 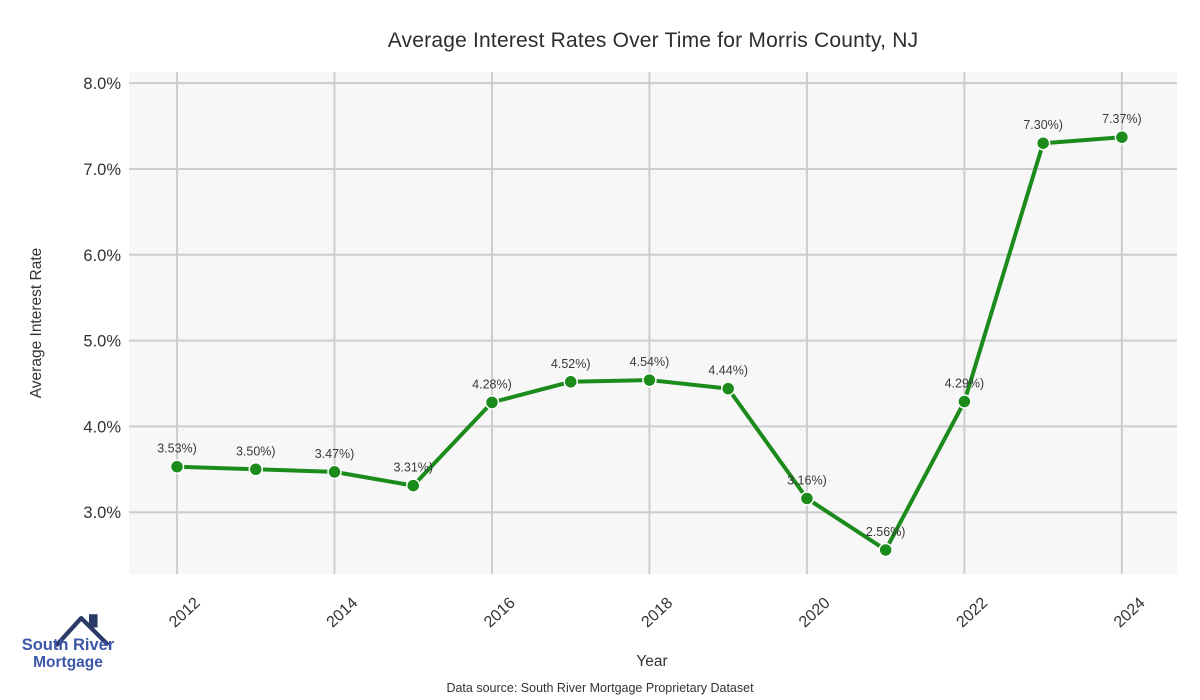 I want to click on y-tick-label: 6.0%, so click(x=102, y=256).